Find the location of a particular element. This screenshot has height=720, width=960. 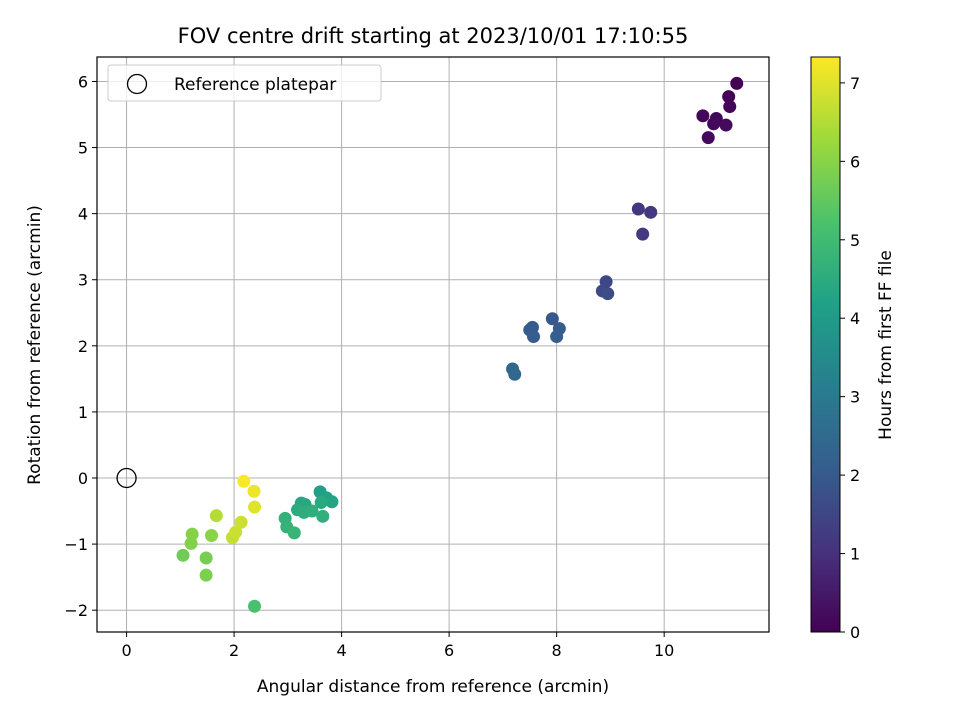

y-tick-label: 6 is located at coordinates (83, 81).